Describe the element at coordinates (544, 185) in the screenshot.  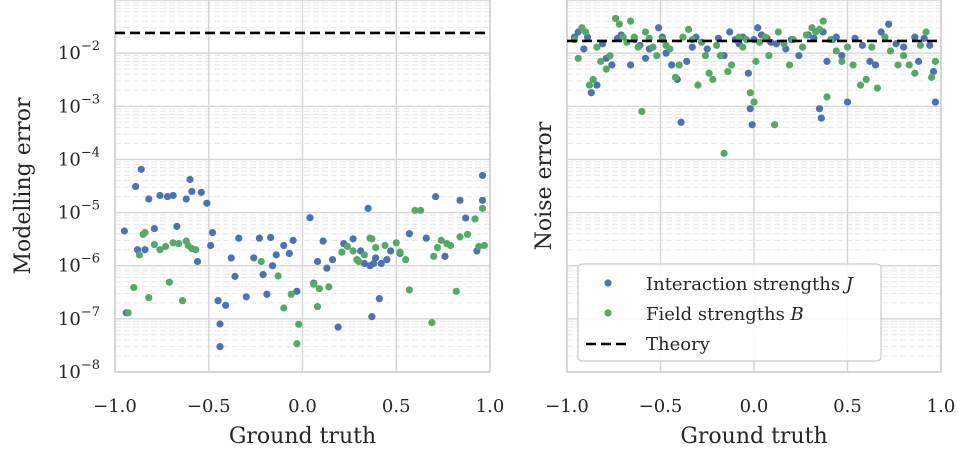
I see `y-axis-label: Noise error` at that location.